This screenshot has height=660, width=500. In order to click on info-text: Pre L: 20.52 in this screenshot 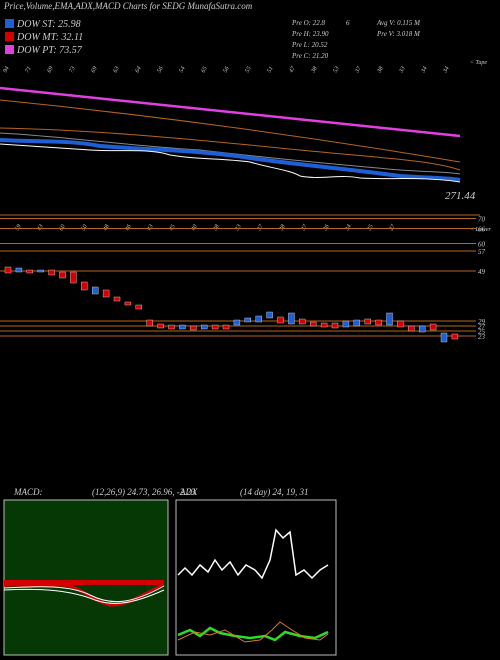, I will do `click(309, 45)`.